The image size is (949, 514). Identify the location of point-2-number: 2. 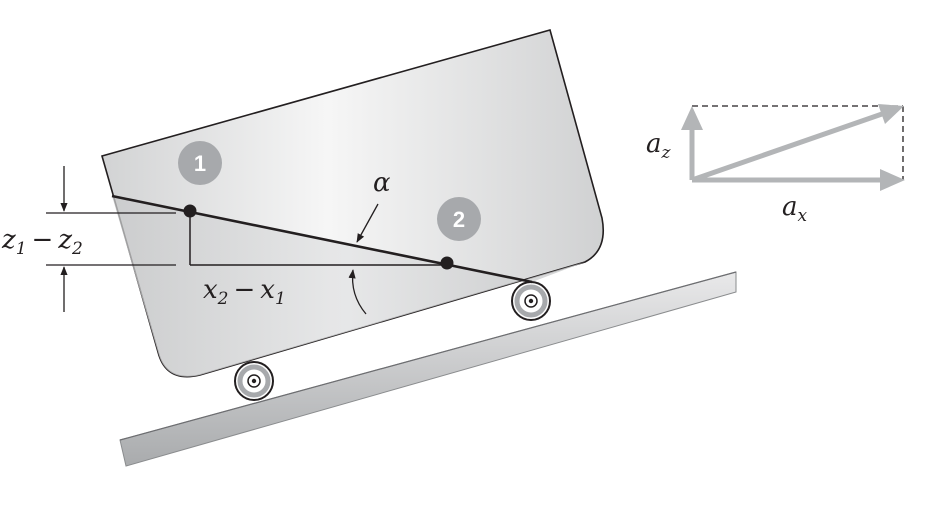
(459, 219).